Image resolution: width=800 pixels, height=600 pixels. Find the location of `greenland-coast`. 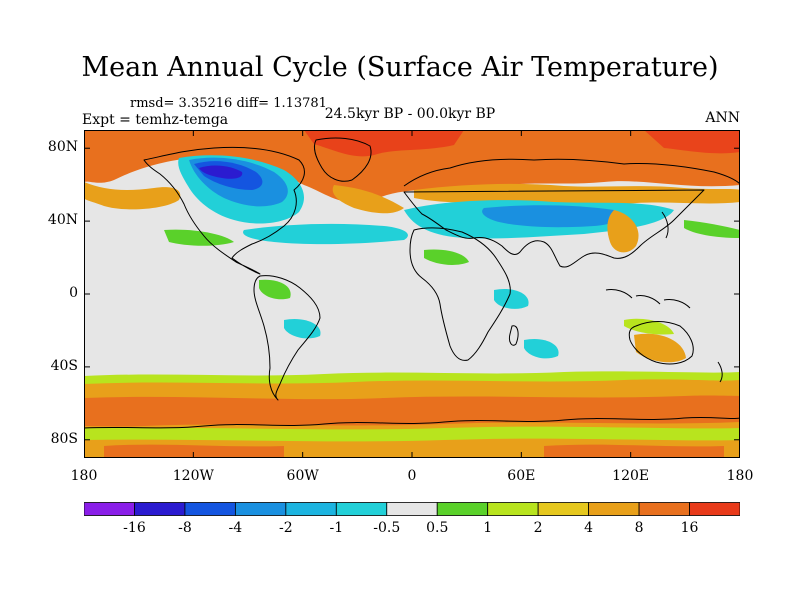

greenland-coast is located at coordinates (342, 159).